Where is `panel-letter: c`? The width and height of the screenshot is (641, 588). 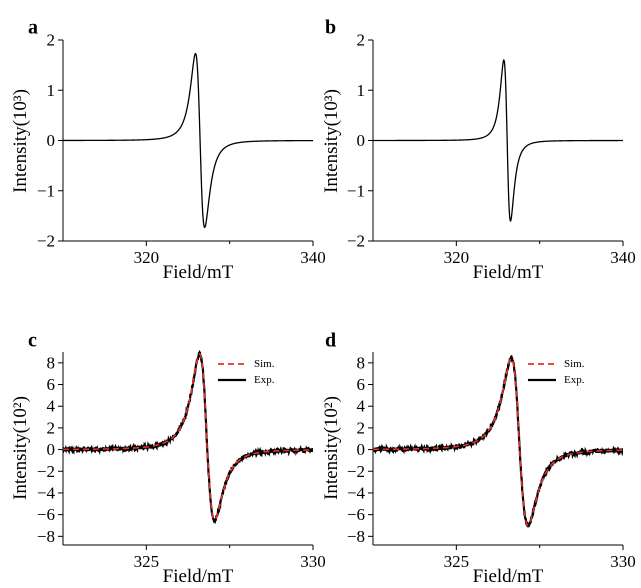 panel-letter: c is located at coordinates (32, 341).